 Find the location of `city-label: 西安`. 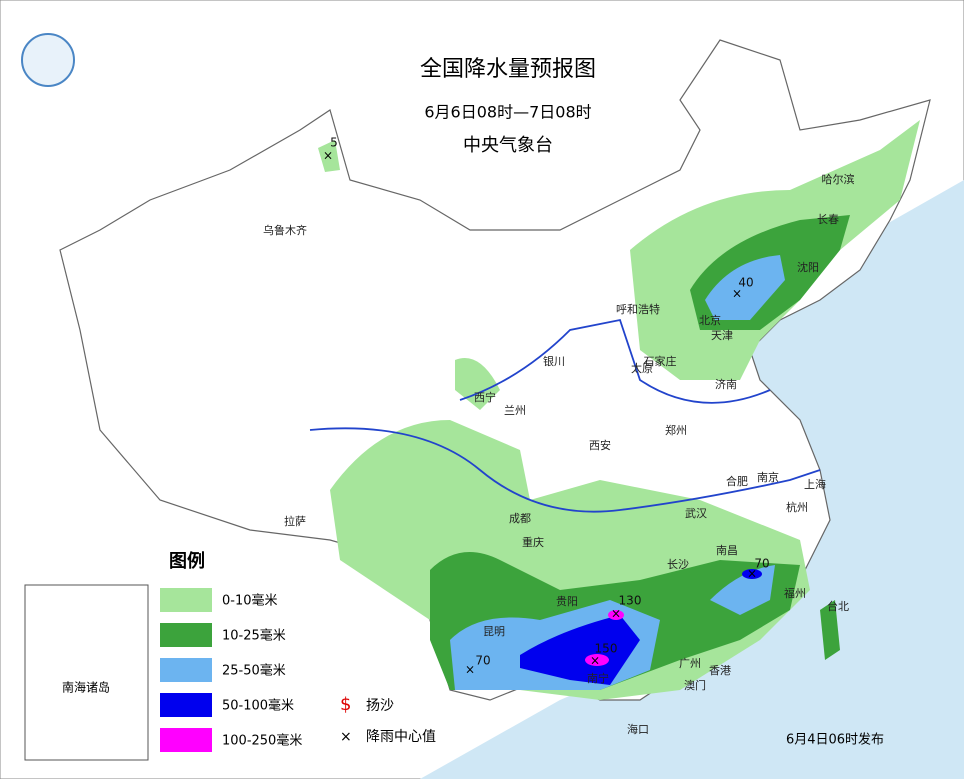

city-label: 西安 is located at coordinates (600, 445).